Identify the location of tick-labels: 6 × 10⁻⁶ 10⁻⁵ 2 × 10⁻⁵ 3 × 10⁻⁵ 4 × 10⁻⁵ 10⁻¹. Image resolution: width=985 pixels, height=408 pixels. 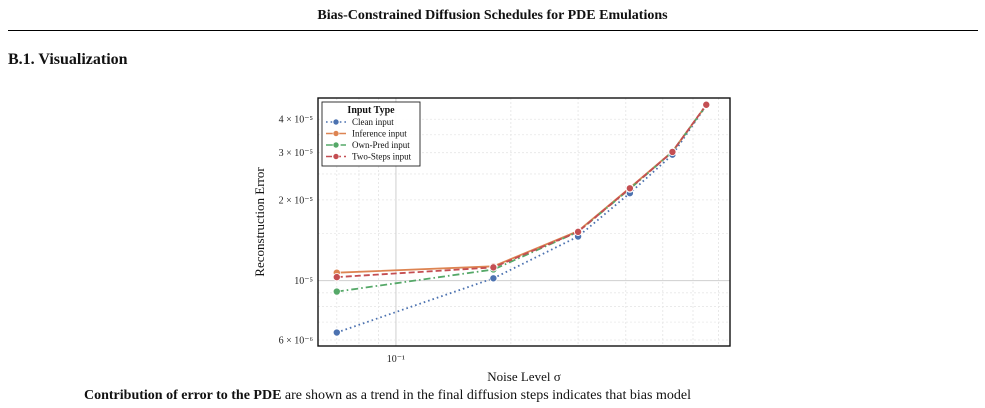
(342, 240).